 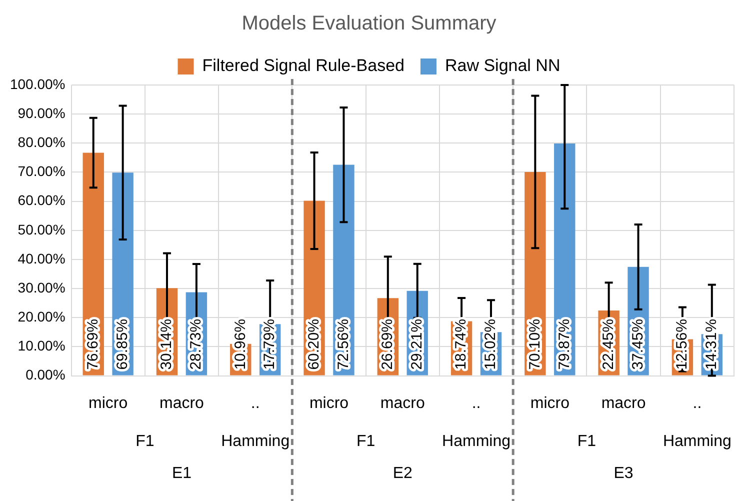 I want to click on y-tick-label: 80.00%, so click(x=42, y=142).